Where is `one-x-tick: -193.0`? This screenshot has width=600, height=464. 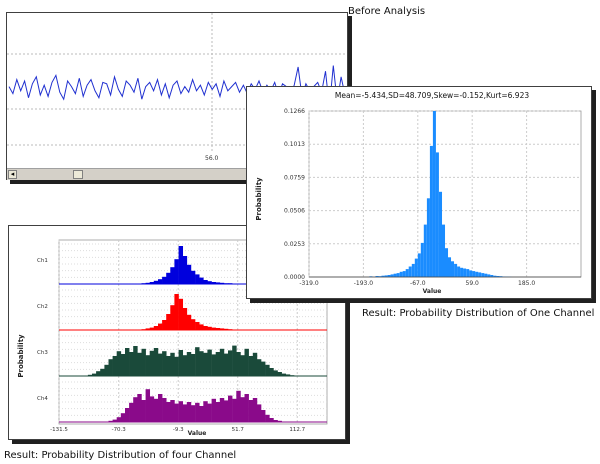 one-x-tick: -193.0 is located at coordinates (364, 283).